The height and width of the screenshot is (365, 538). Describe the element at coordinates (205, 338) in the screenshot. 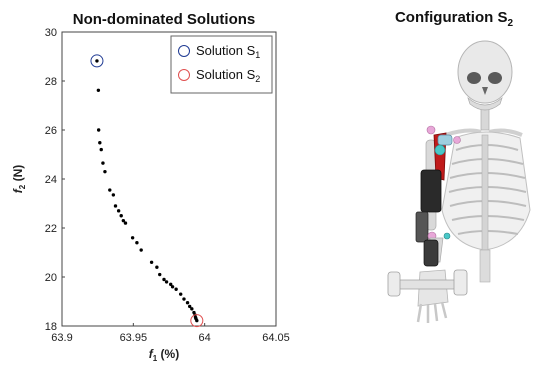

I see `x-tick-label: 64` at that location.